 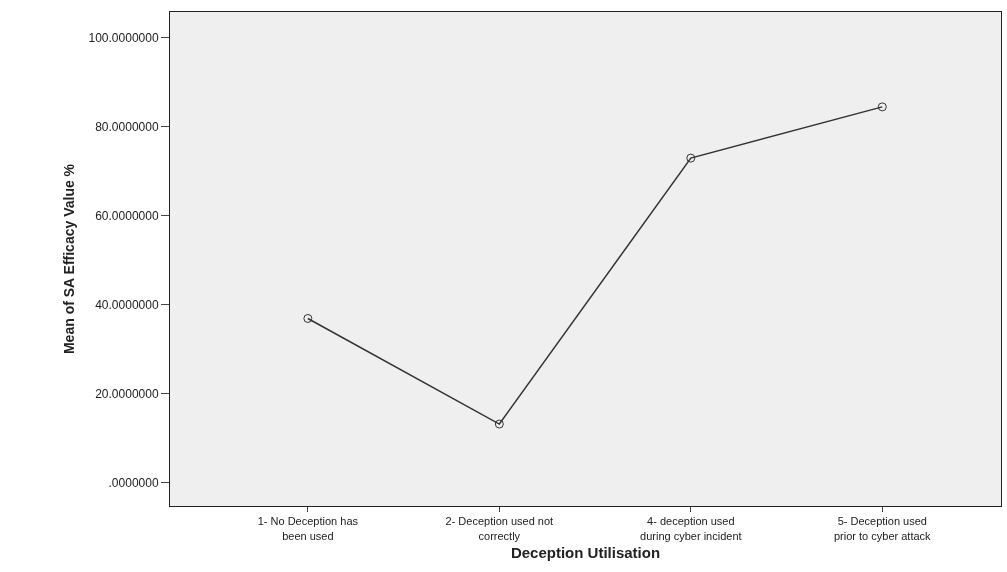 I want to click on y-axis-title: Mean of SA Efficacy Value %, so click(x=69, y=259).